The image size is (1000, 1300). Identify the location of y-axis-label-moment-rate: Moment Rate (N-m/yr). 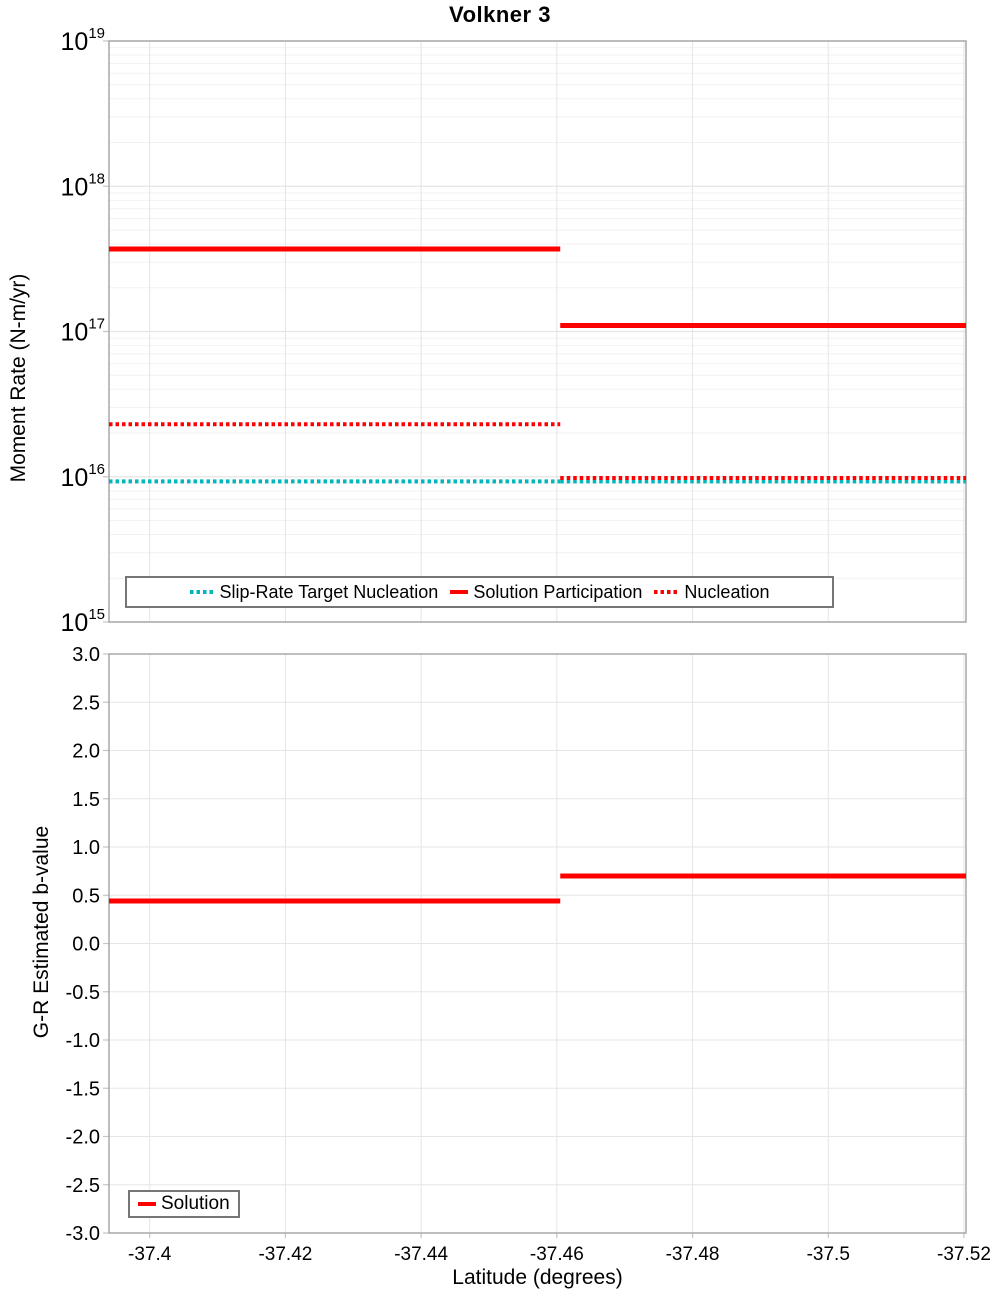
(18, 378).